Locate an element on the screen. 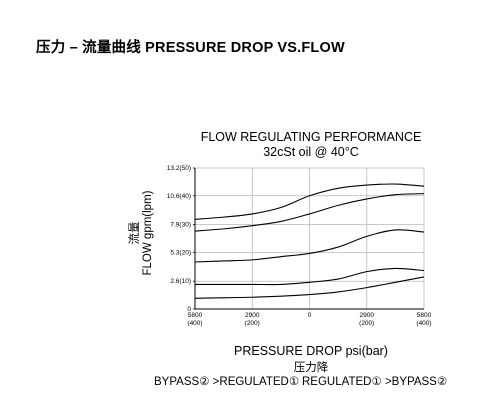 The width and height of the screenshot is (504, 411). x-tick-label: 0 is located at coordinates (310, 315).